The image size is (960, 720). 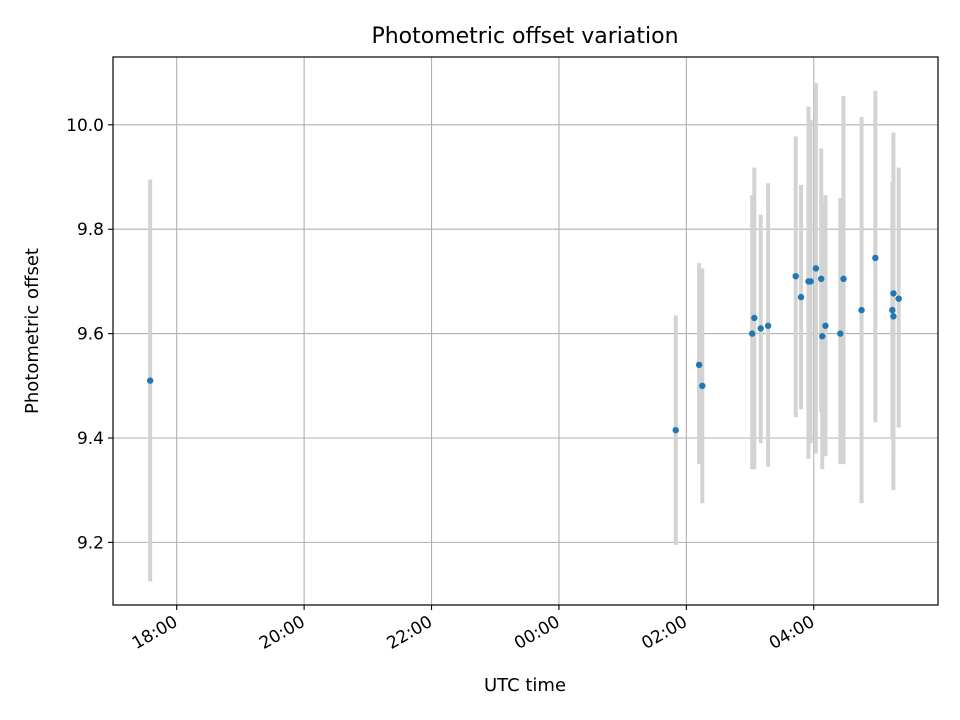 What do you see at coordinates (90, 439) in the screenshot?
I see `y-tick-label: 9.4` at bounding box center [90, 439].